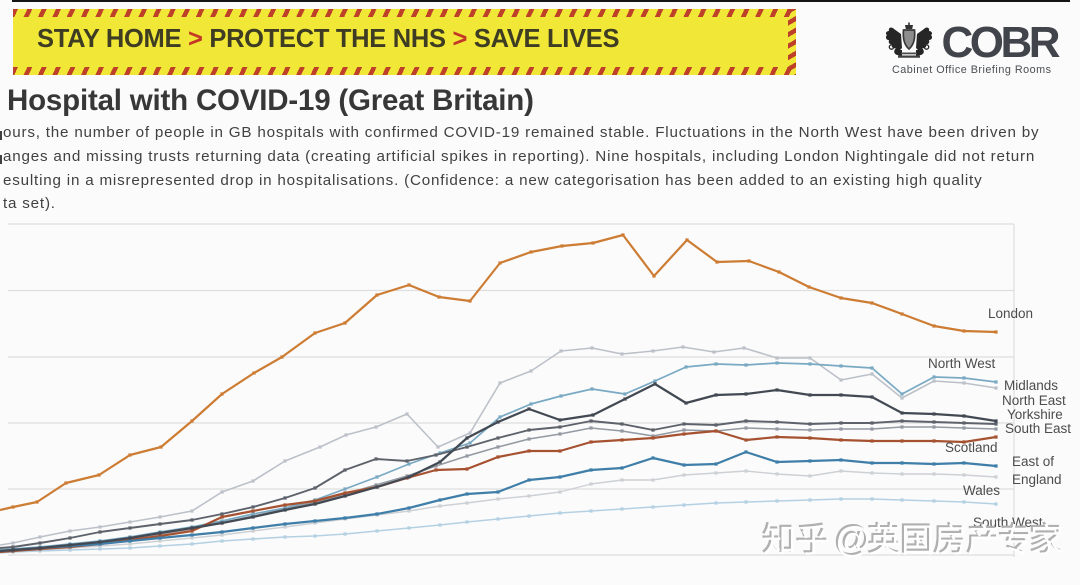 The image size is (1080, 585). I want to click on svg-text: Yorkshire, so click(1035, 414).